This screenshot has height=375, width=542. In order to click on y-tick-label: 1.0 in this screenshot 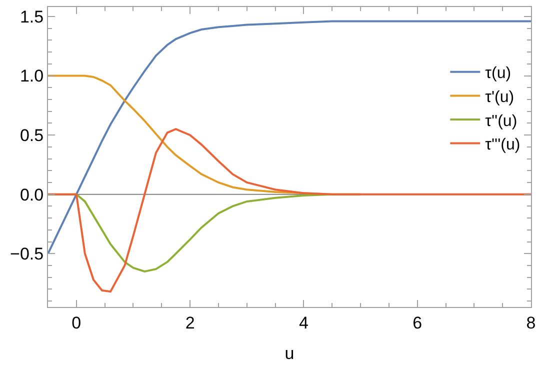, I will do `click(32, 76)`.